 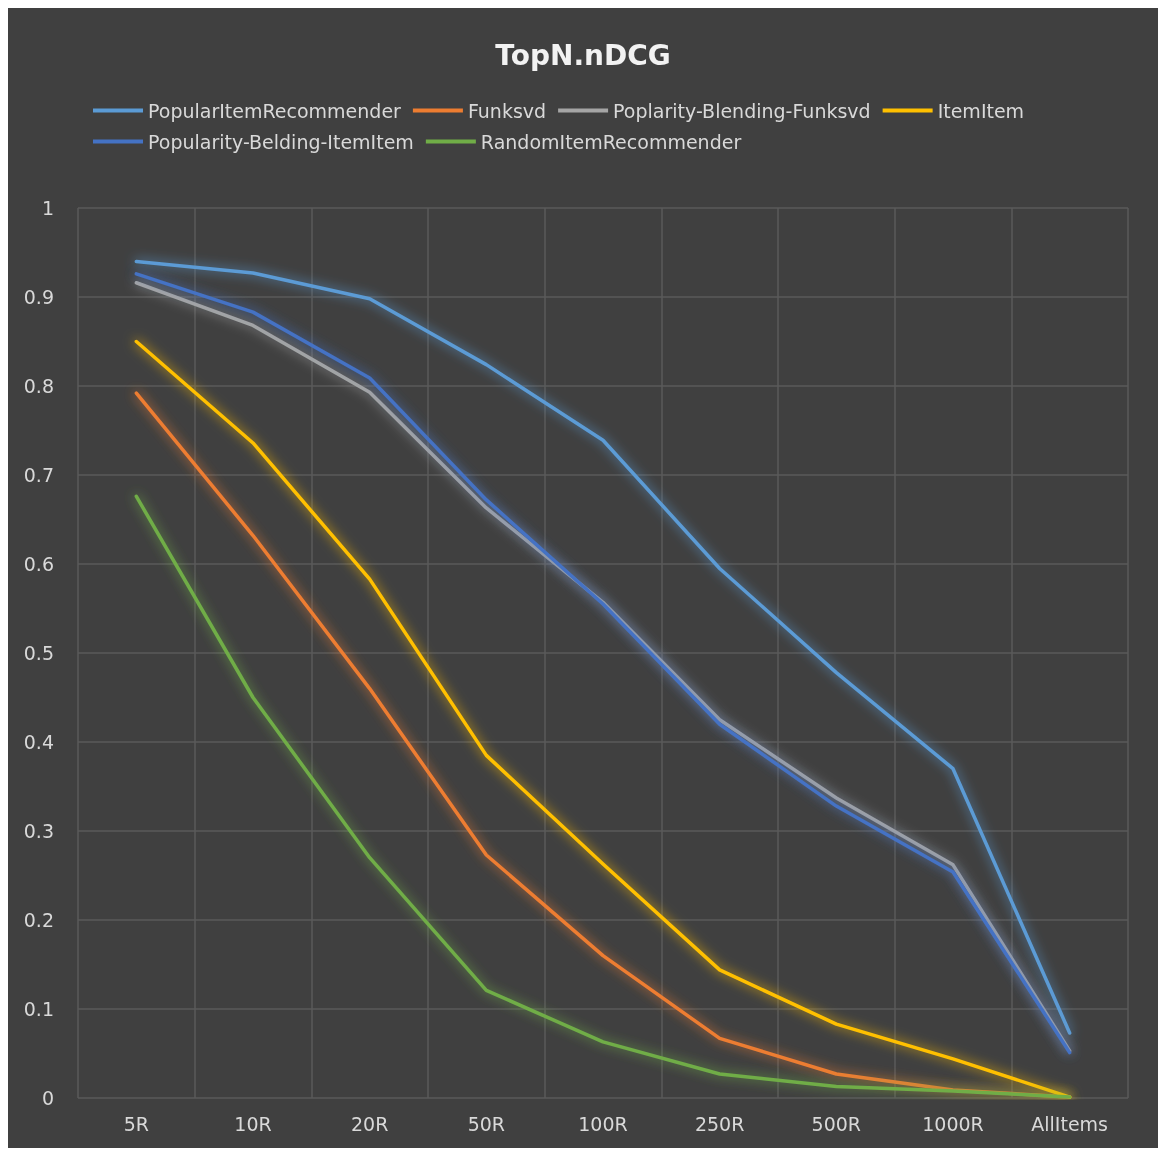 I want to click on x-tick-label: 20R, so click(x=369, y=1123).